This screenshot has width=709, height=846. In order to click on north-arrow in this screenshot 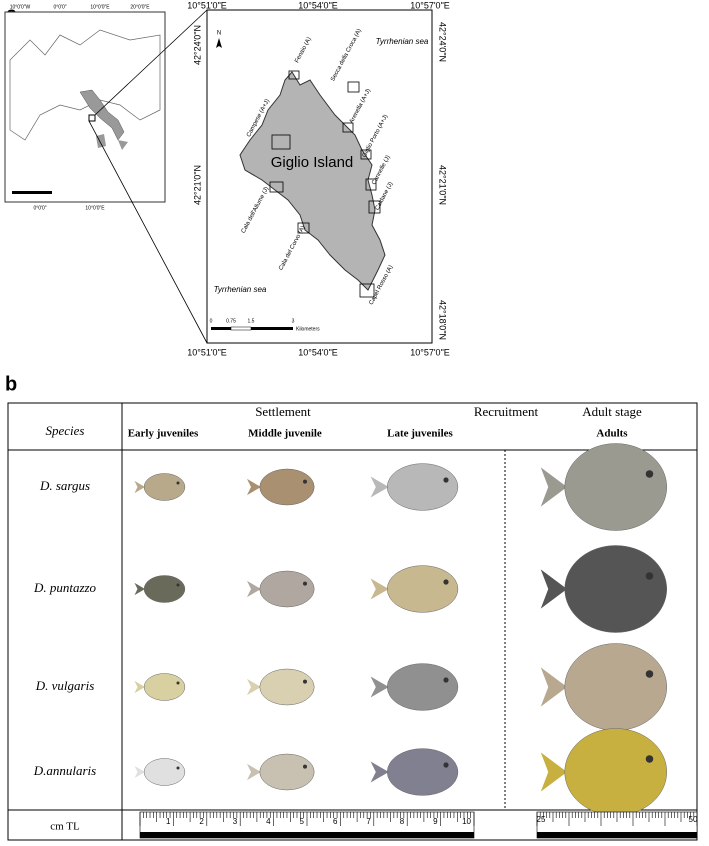, I will do `click(219, 43)`.